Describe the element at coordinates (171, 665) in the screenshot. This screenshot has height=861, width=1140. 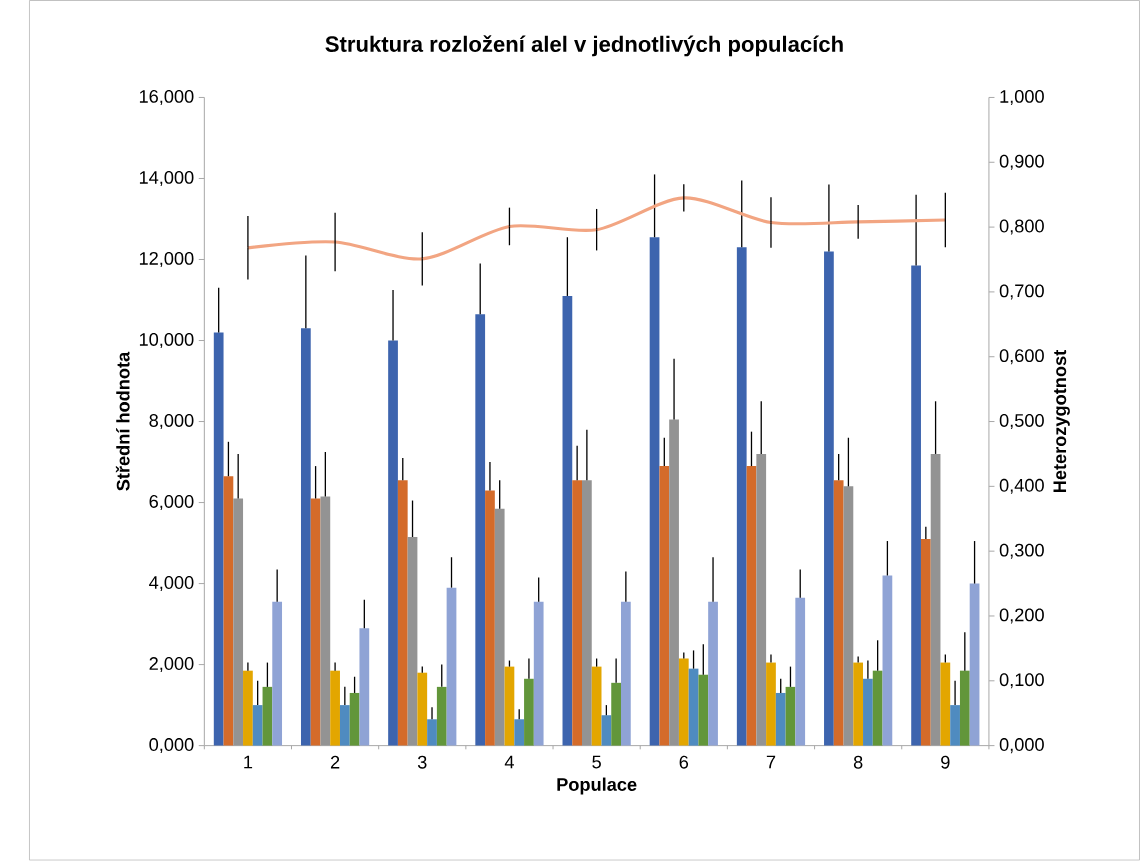
I see `y-tick-label: 2,000` at that location.